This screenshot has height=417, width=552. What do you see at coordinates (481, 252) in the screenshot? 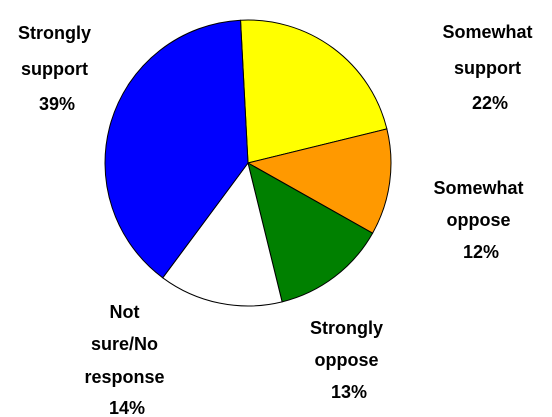
I see `label-percent: 12%` at bounding box center [481, 252].